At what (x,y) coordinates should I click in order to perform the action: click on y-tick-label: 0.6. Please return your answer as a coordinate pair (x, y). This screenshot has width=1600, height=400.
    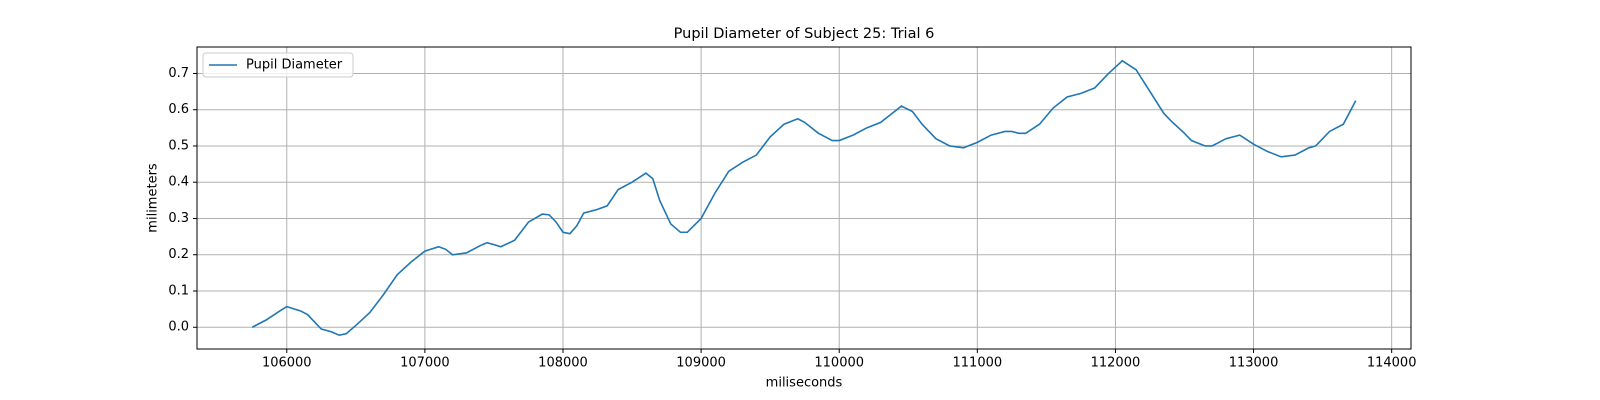
    Looking at the image, I should click on (178, 109).